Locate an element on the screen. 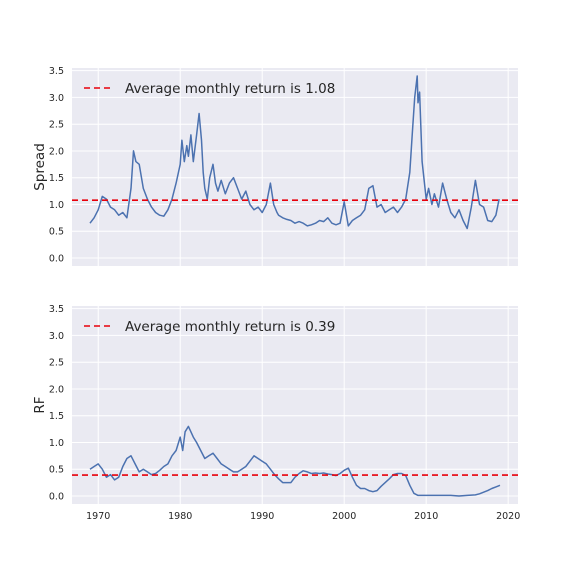 This screenshot has width=576, height=576. x-tick-label: 1990 is located at coordinates (262, 516).